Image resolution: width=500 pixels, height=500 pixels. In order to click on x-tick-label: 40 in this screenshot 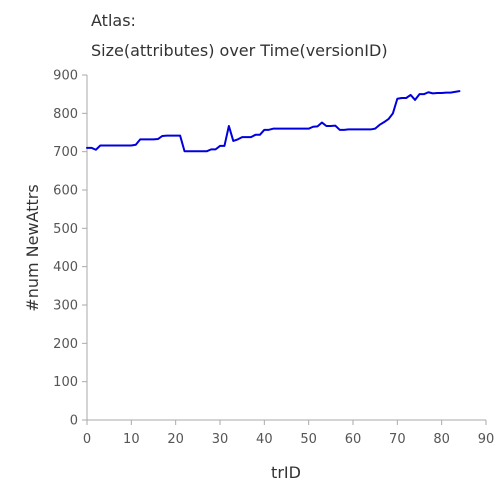, I will do `click(264, 439)`.